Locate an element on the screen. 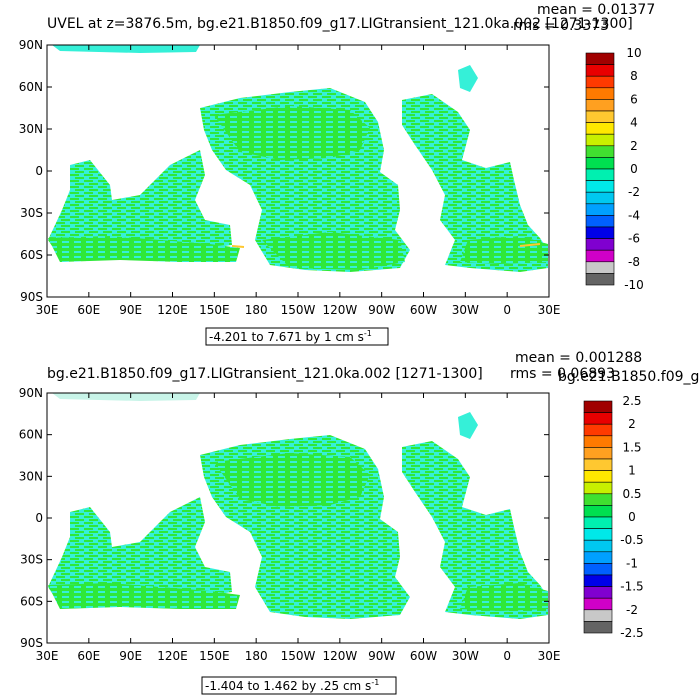 This screenshot has width=700, height=700. contour-info: -1.404 to 1.462 by .25 cm s-1 is located at coordinates (292, 685).